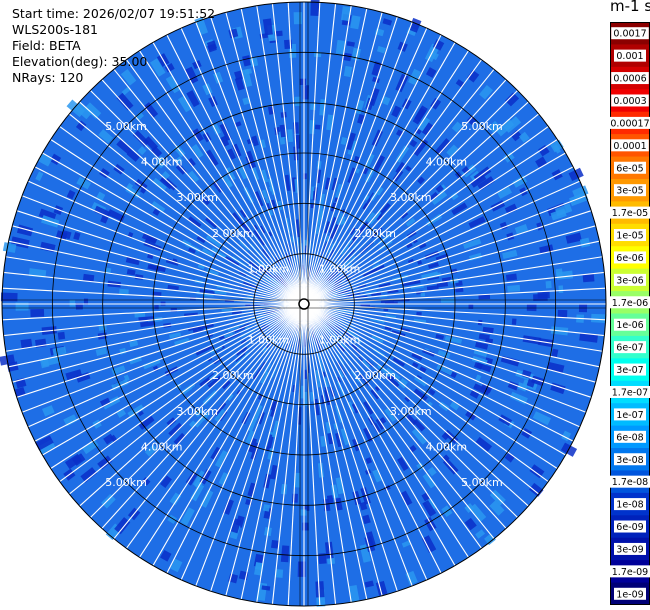 This screenshot has width=650, height=610. I want to click on range-ring, so click(304, 304).